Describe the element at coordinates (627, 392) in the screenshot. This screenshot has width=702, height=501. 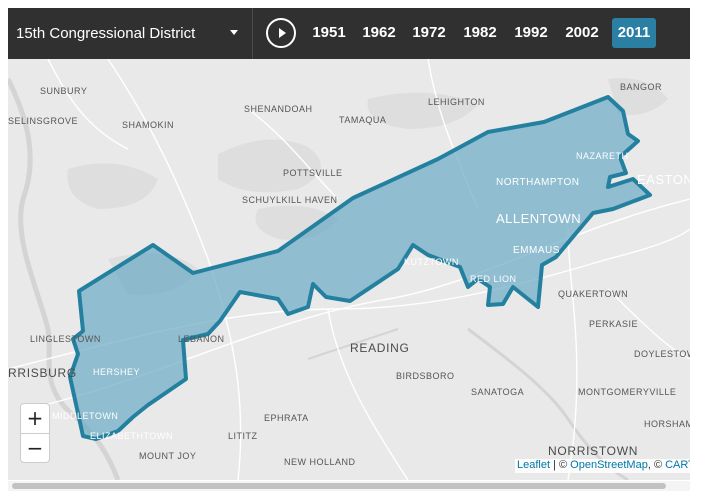
I see `label-montgomeryville: MONTGOMERYVILLE` at that location.